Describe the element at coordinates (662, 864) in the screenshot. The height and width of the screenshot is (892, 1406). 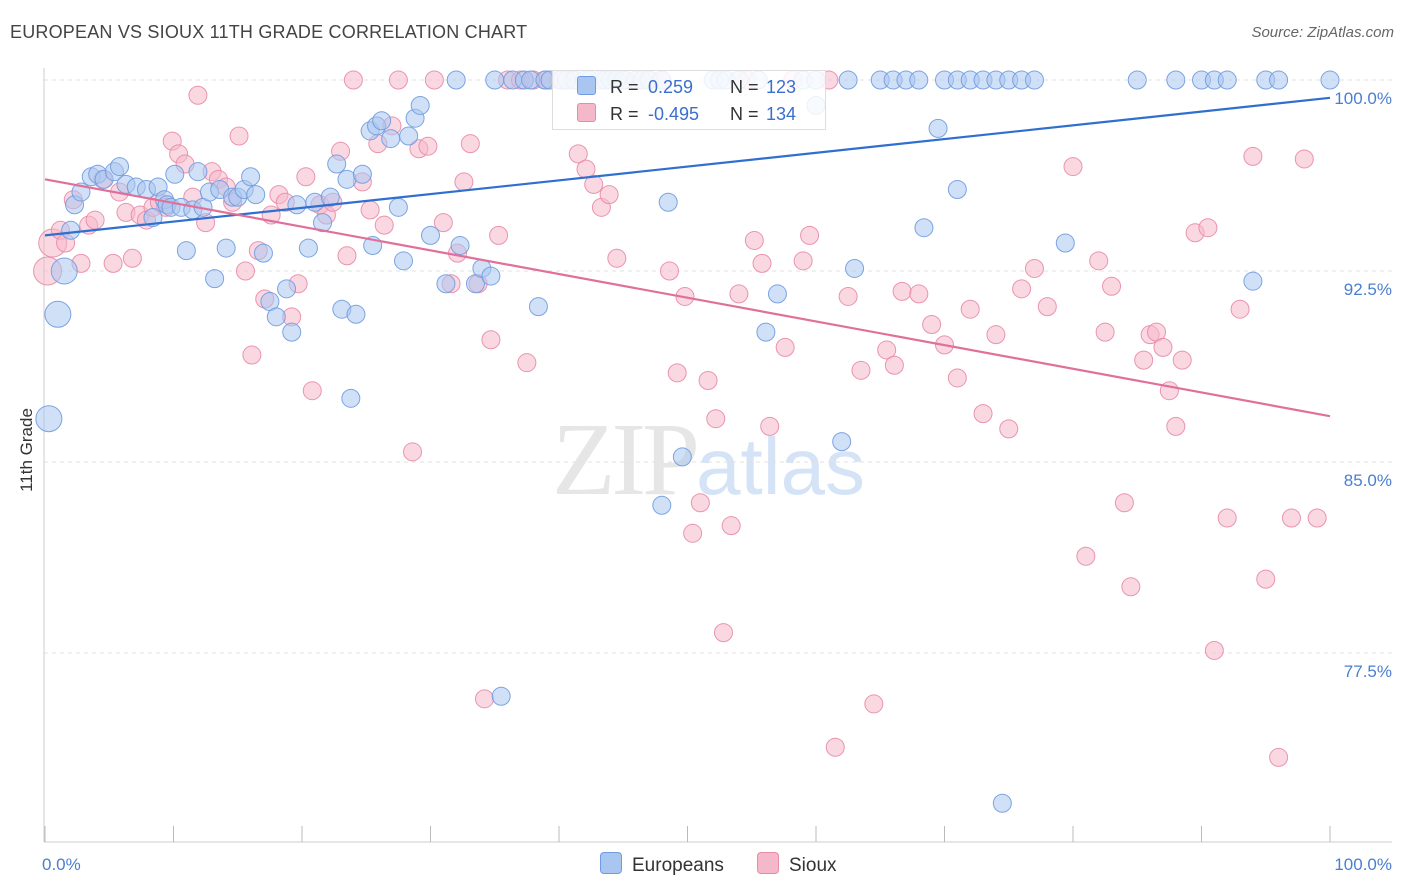
I see `legend-item-europeans: Europeans` at that location.